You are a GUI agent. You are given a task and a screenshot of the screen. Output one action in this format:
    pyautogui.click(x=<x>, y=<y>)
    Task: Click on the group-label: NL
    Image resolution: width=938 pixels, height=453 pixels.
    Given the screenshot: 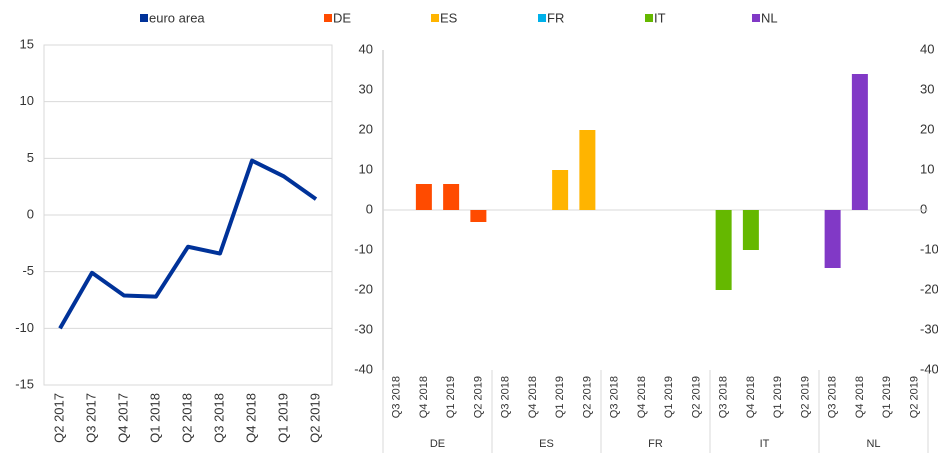 What is the action you would take?
    pyautogui.click(x=873, y=444)
    